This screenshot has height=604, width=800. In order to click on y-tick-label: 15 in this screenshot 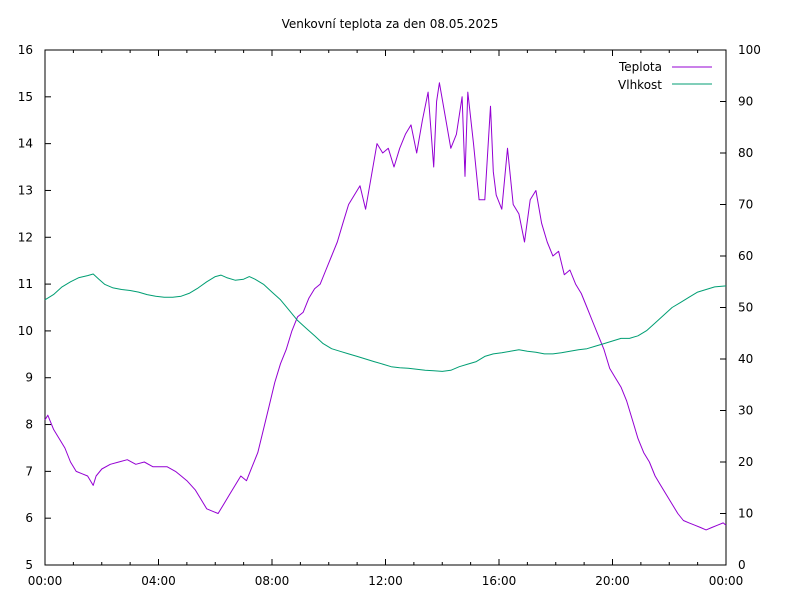, I will do `click(25, 97)`.